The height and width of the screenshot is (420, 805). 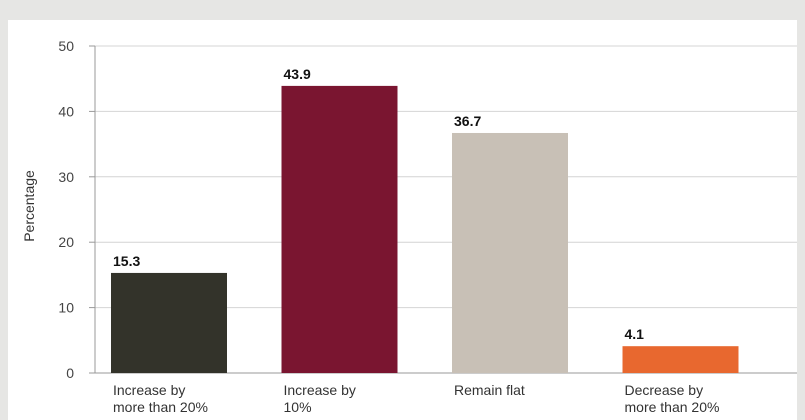 I want to click on y-tick-label: 10, so click(x=66, y=308).